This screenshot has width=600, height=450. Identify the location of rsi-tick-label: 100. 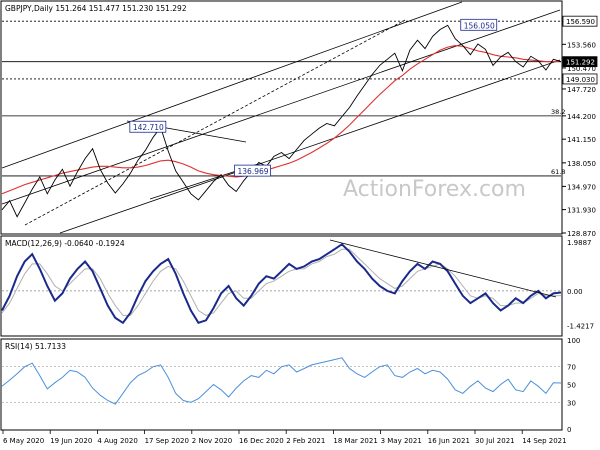
(573, 341).